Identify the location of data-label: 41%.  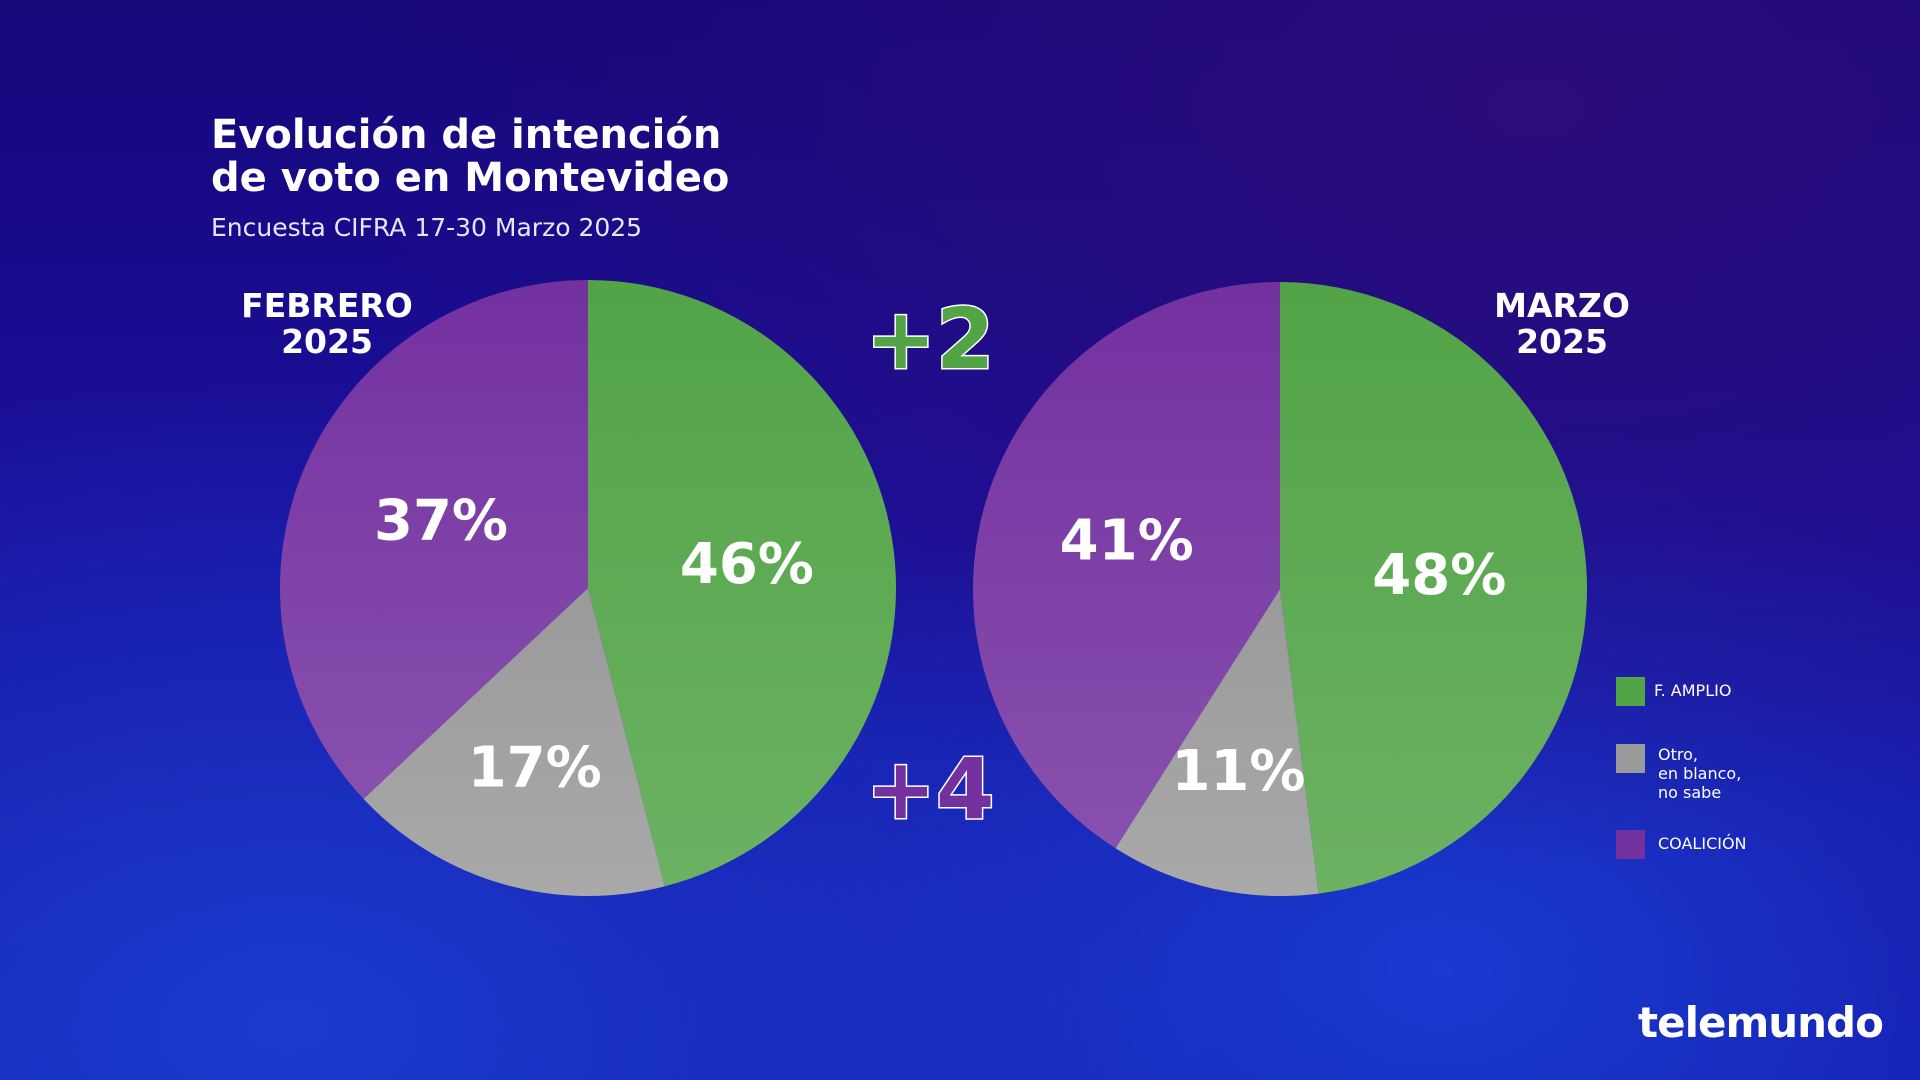
(1127, 541).